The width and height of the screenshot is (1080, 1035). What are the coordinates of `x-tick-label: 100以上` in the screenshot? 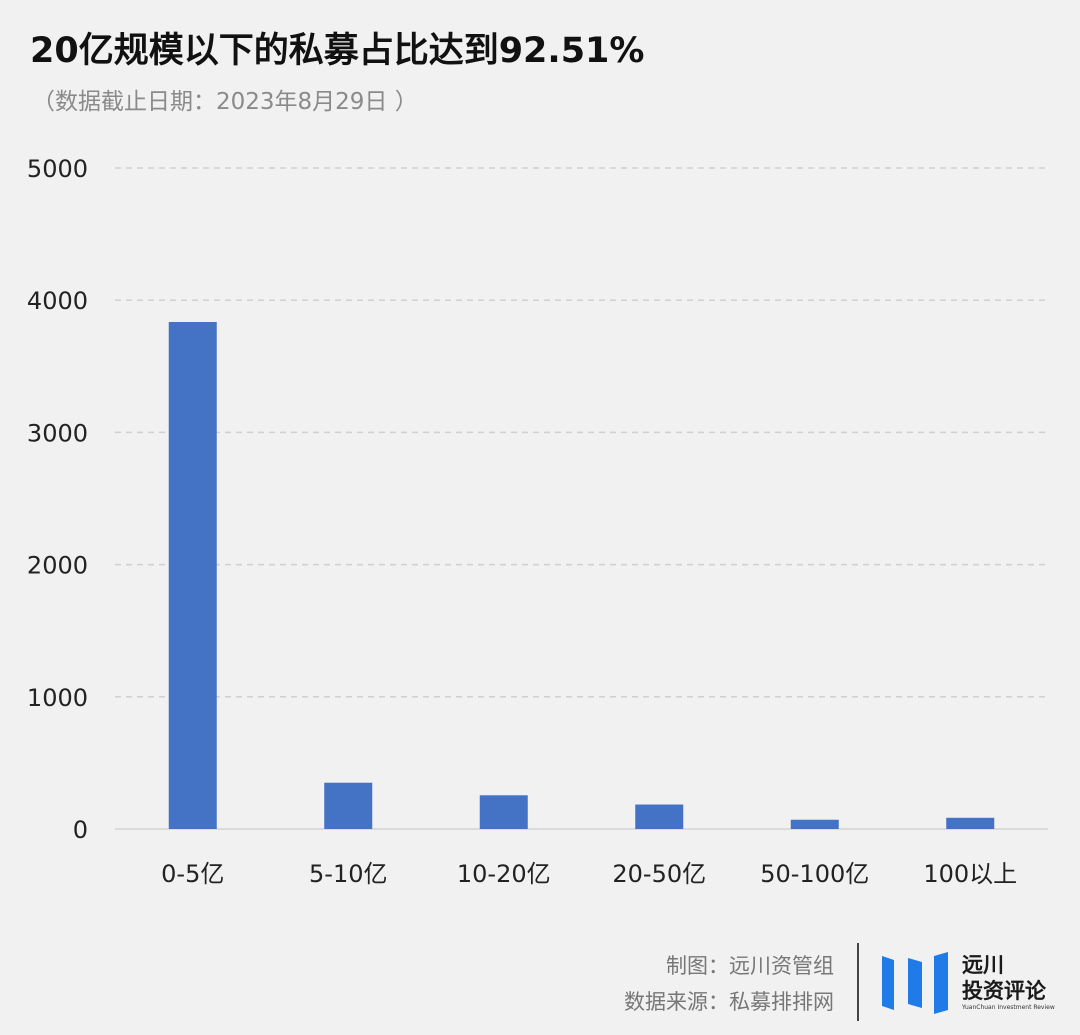 It's located at (970, 874).